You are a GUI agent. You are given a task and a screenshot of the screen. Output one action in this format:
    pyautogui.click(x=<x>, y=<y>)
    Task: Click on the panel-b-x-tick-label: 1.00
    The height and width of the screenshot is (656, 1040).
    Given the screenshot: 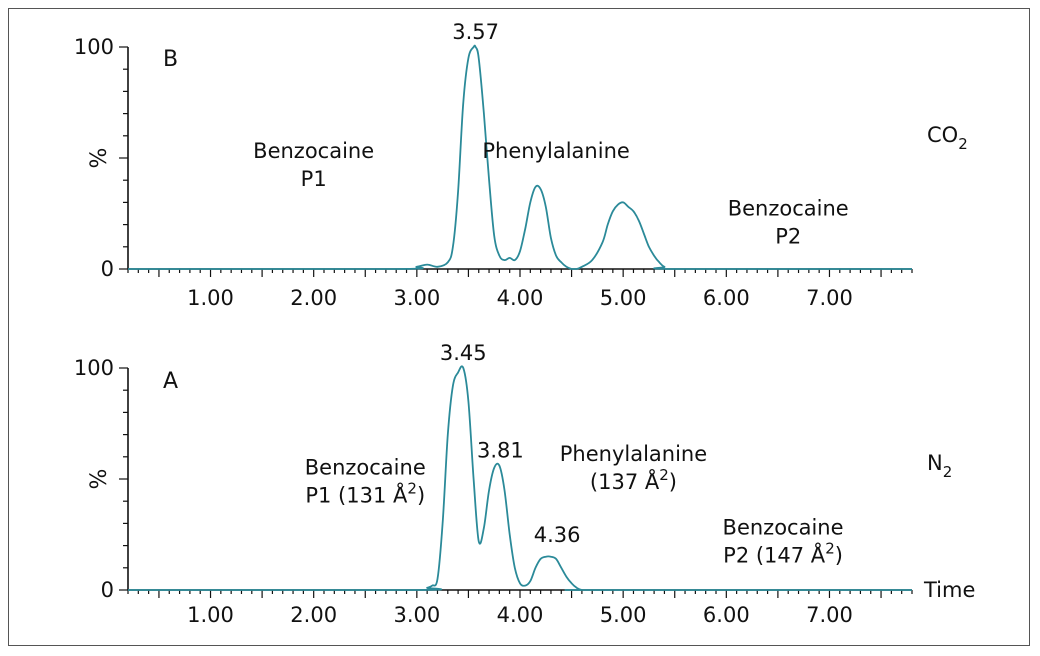 What is the action you would take?
    pyautogui.click(x=210, y=298)
    